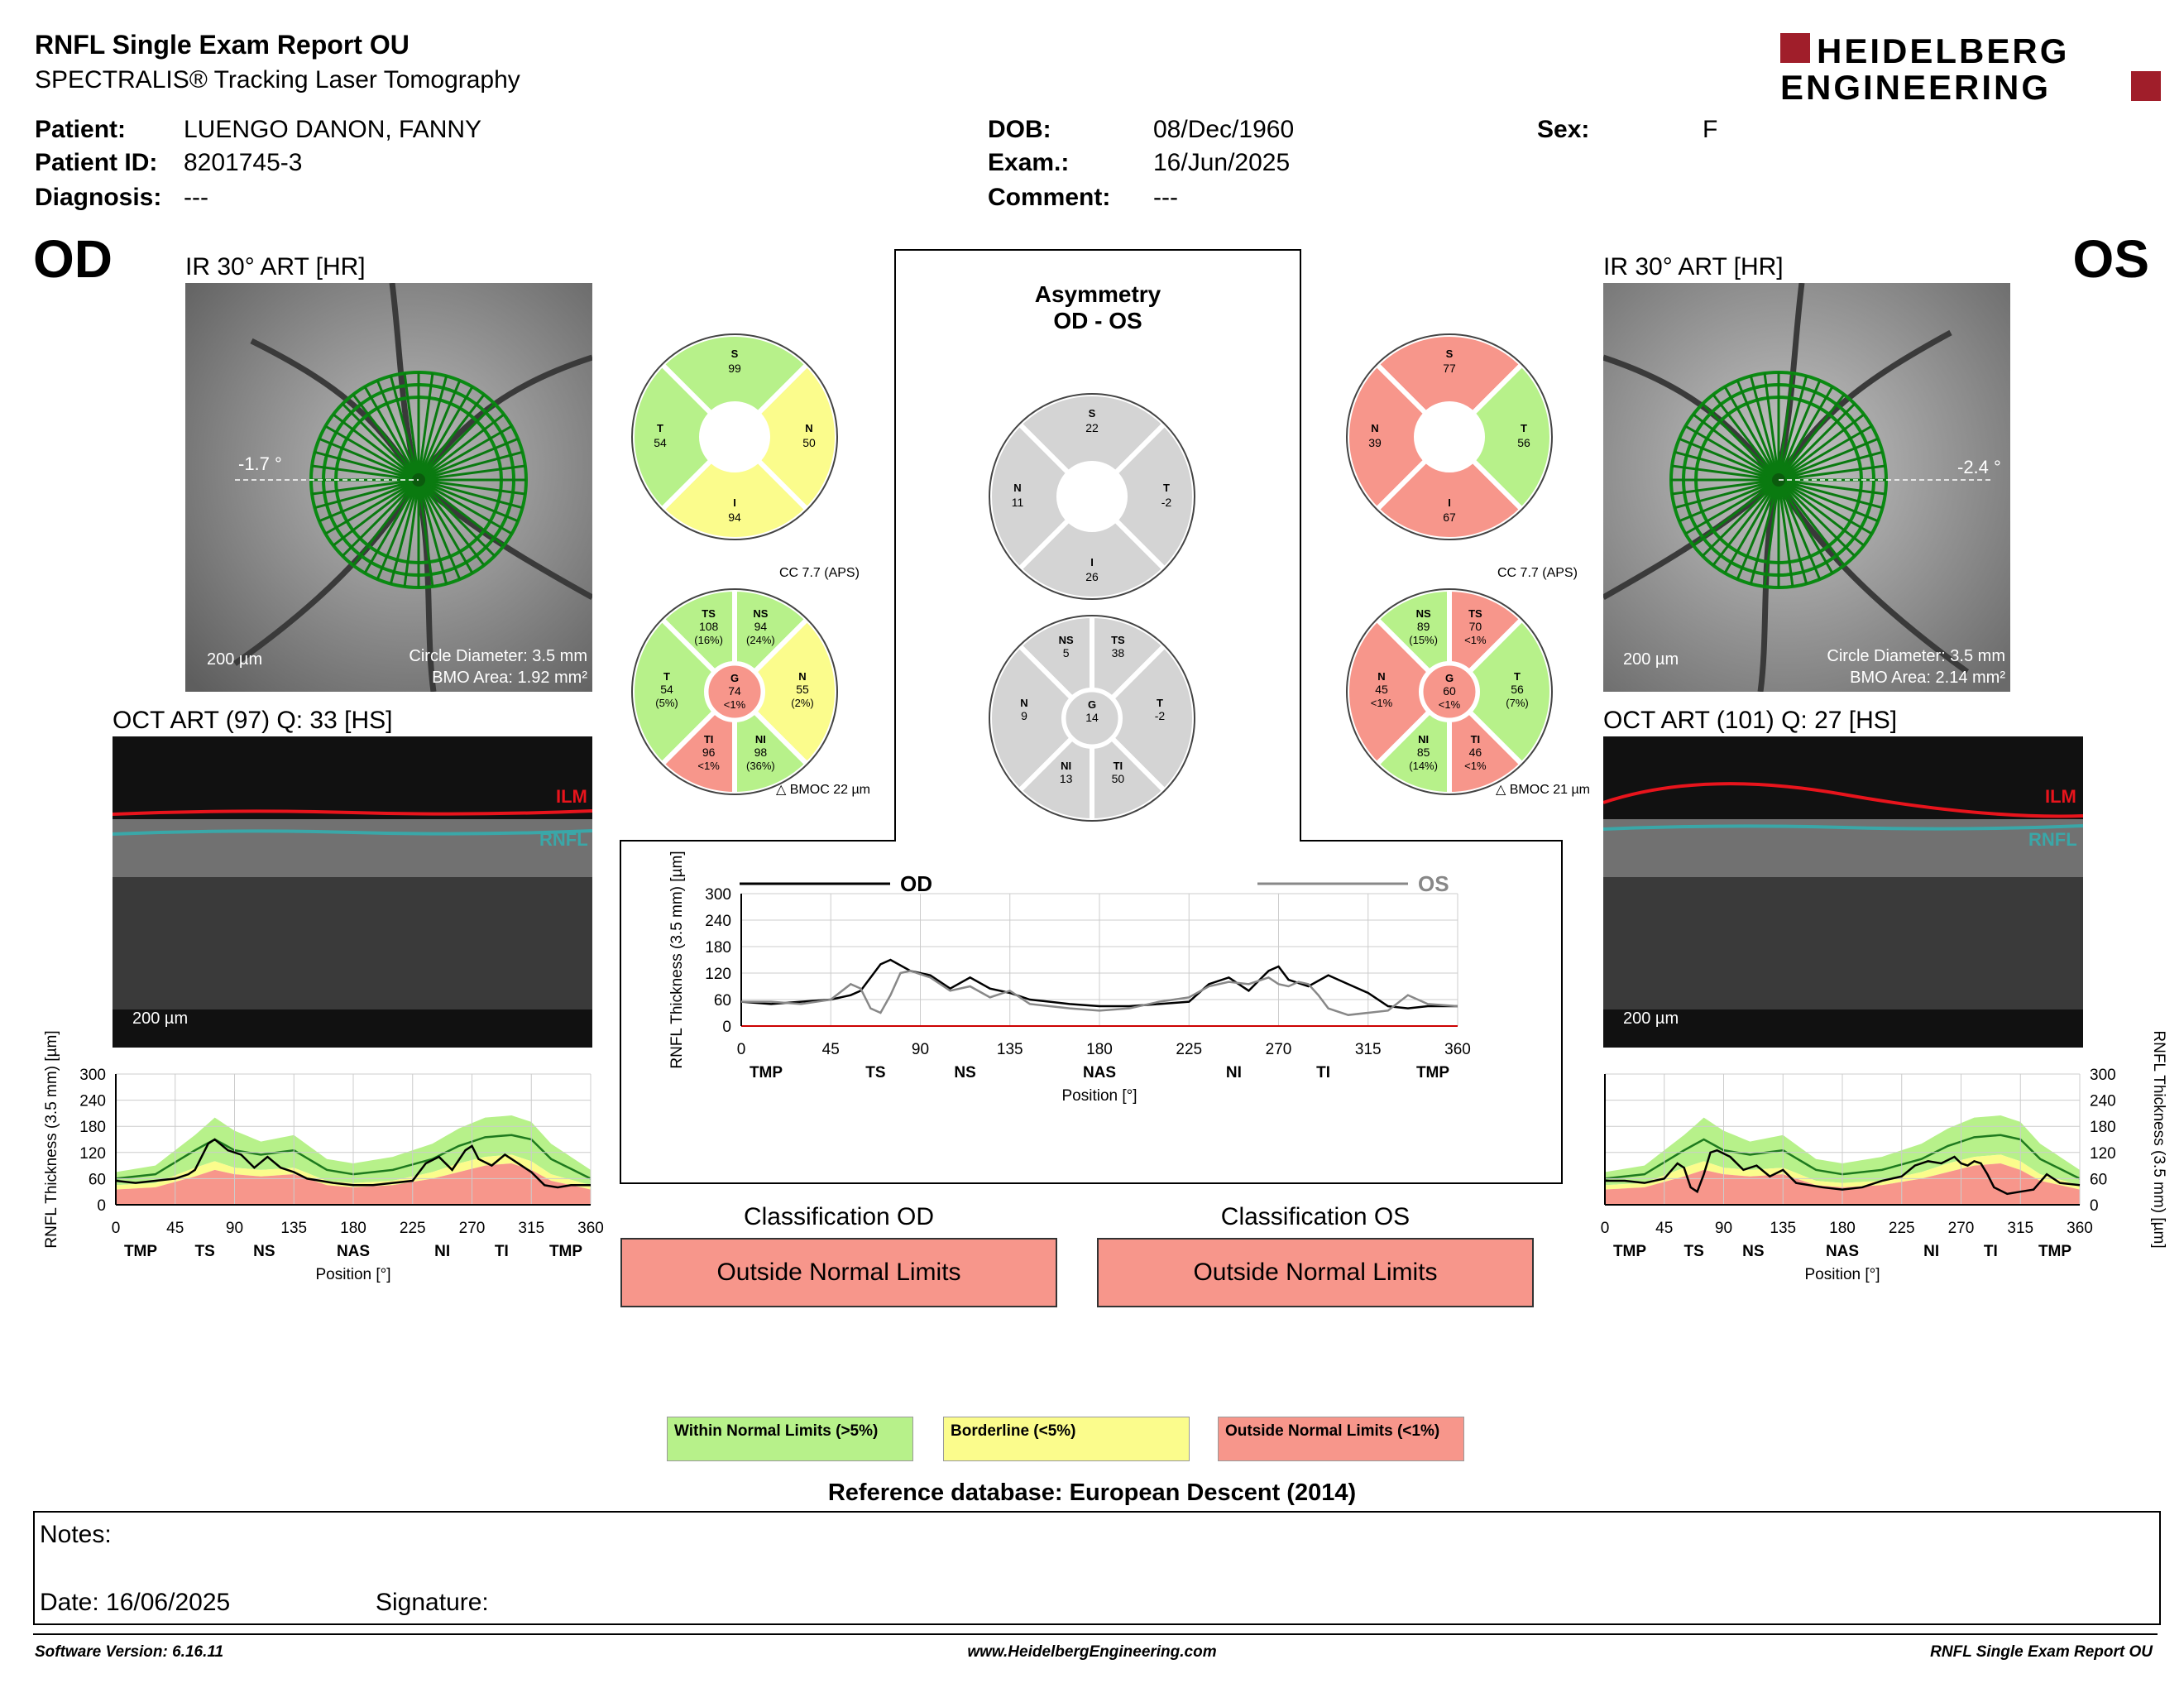 The image size is (2184, 1688). I want to click on os-bmo-area: BMO Area: 2.14 mm², so click(1927, 678).